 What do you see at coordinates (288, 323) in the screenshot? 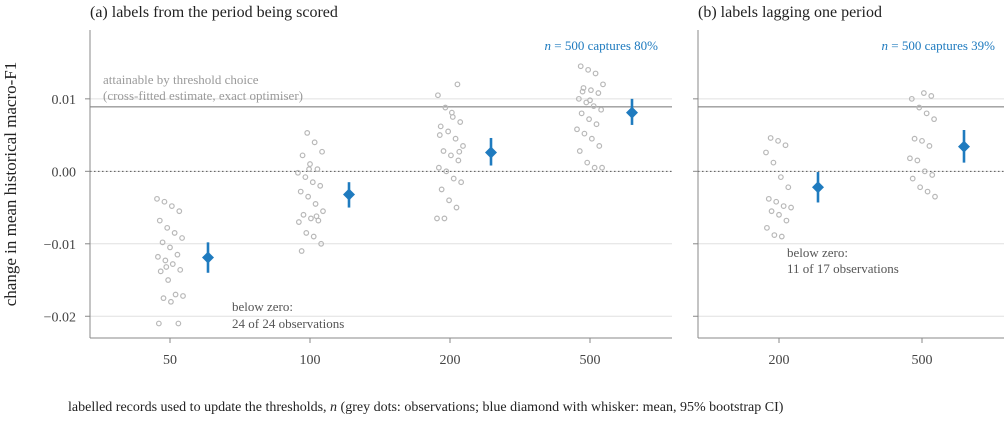
I see `panel-a-below-zero-line2: 24 of 24 observations` at bounding box center [288, 323].